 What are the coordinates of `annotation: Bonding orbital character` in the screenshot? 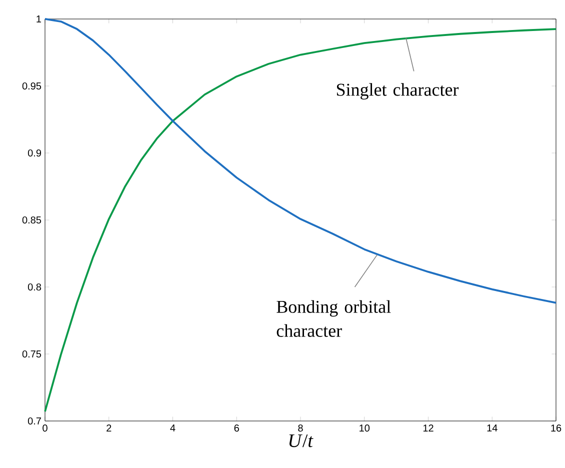 It's located at (333, 318).